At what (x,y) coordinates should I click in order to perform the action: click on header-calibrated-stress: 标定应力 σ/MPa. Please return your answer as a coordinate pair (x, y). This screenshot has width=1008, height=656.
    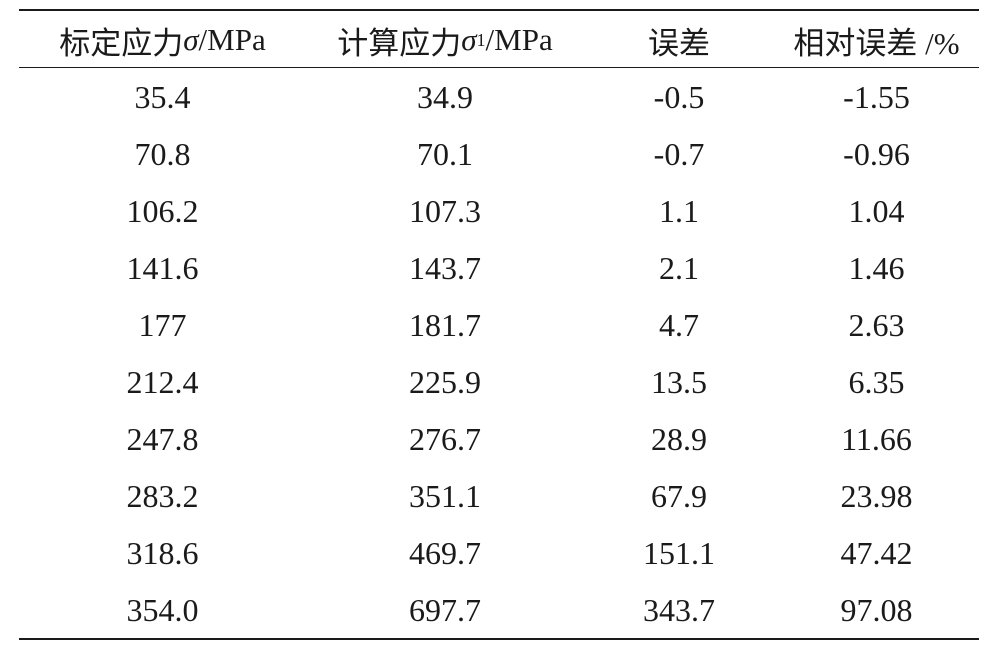
    Looking at the image, I should click on (162, 40).